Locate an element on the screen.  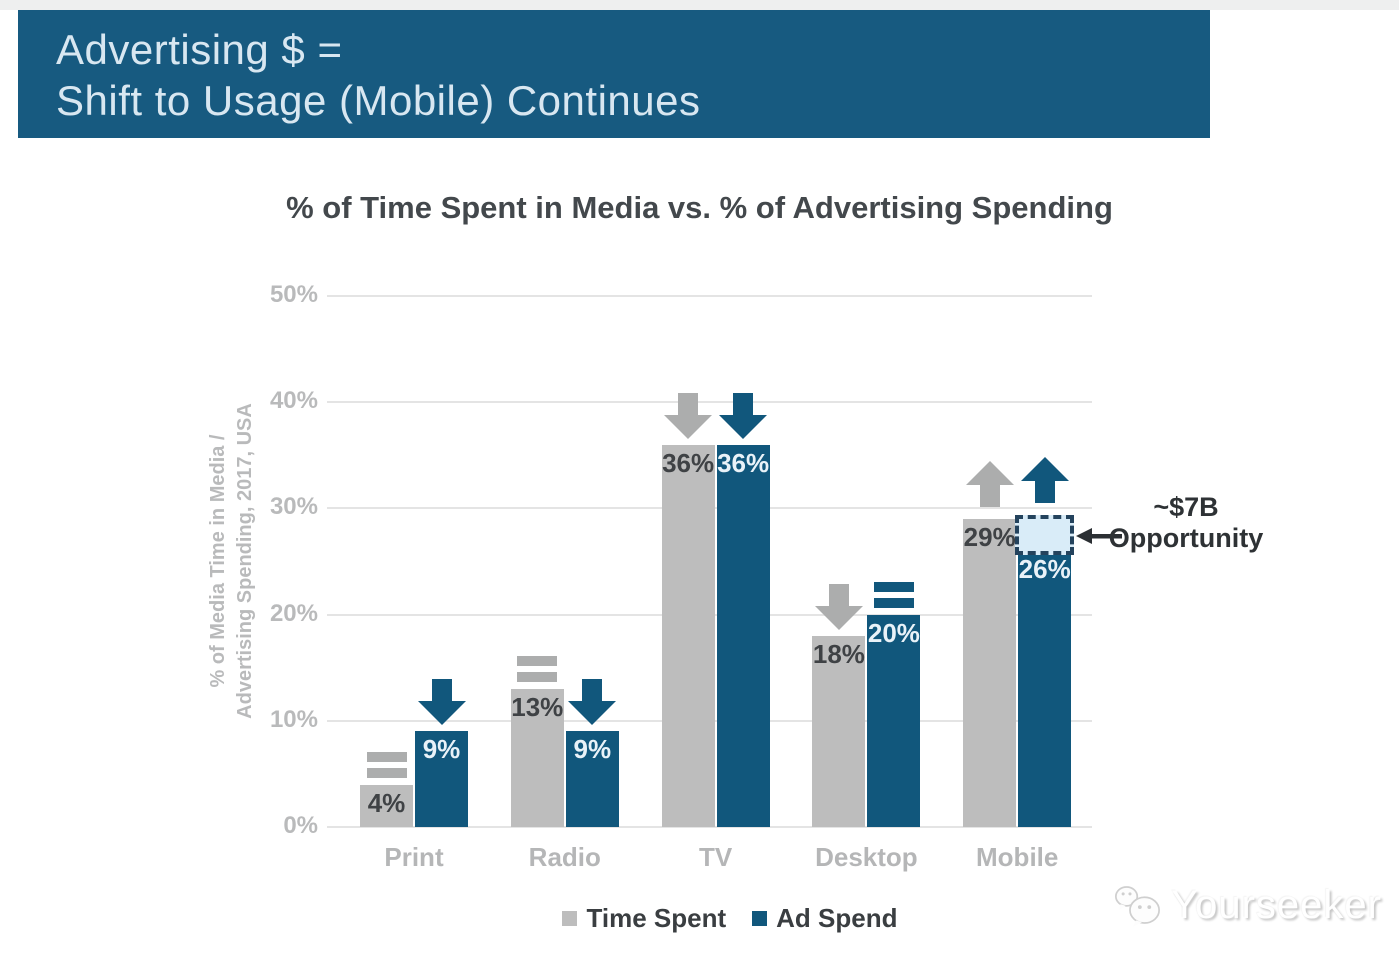
y-tick-label: 20% is located at coordinates (293, 613).